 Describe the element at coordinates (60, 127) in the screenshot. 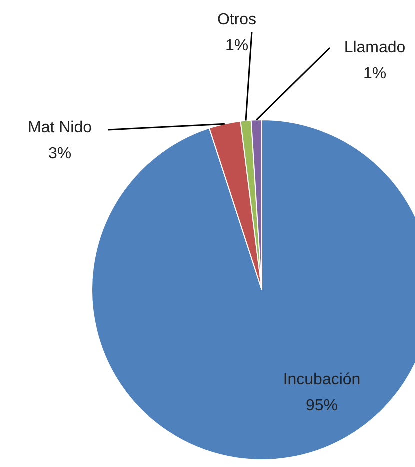

I see `slice-label: Mat Nido` at that location.